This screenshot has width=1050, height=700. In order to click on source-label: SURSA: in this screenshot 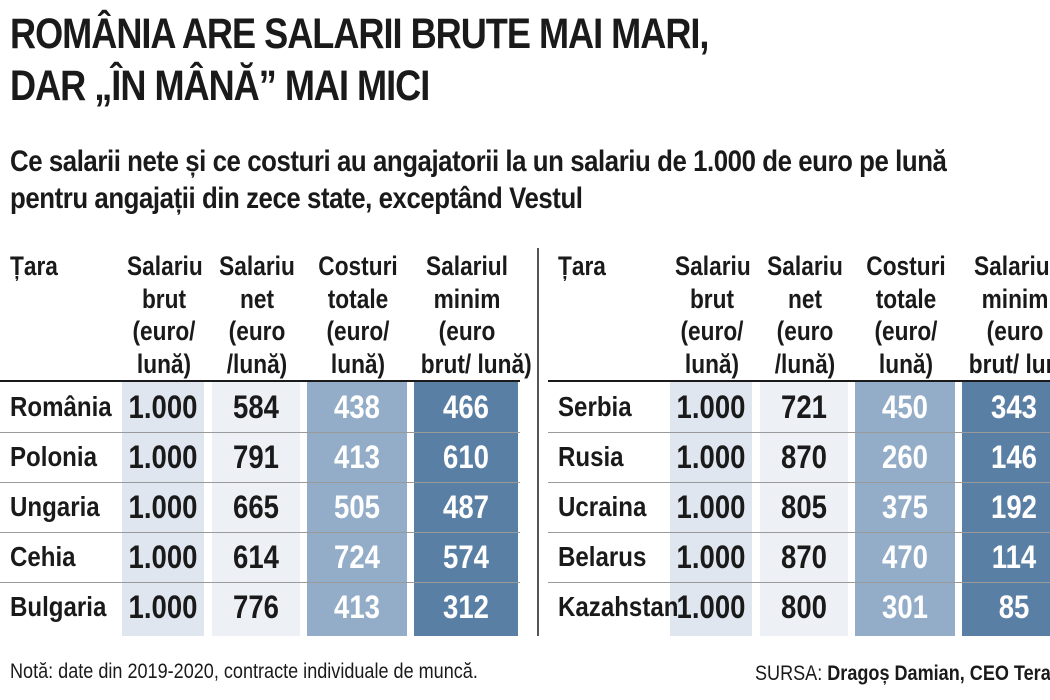, I will do `click(789, 673)`.